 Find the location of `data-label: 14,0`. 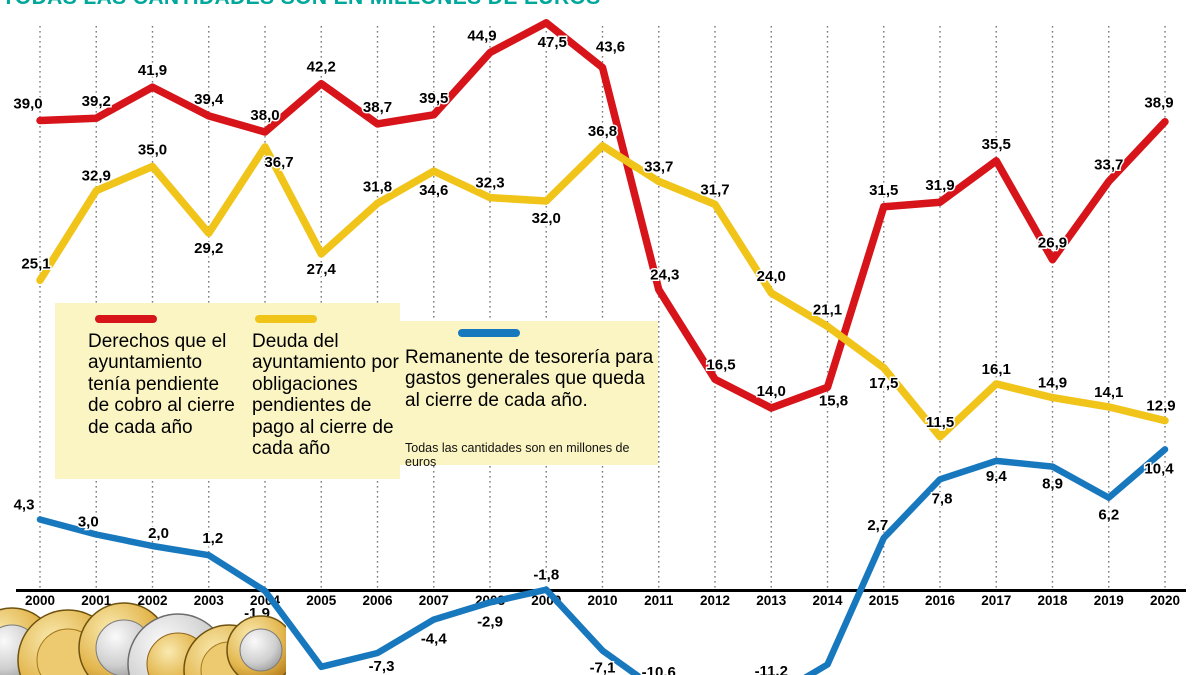

data-label: 14,0 is located at coordinates (771, 391).